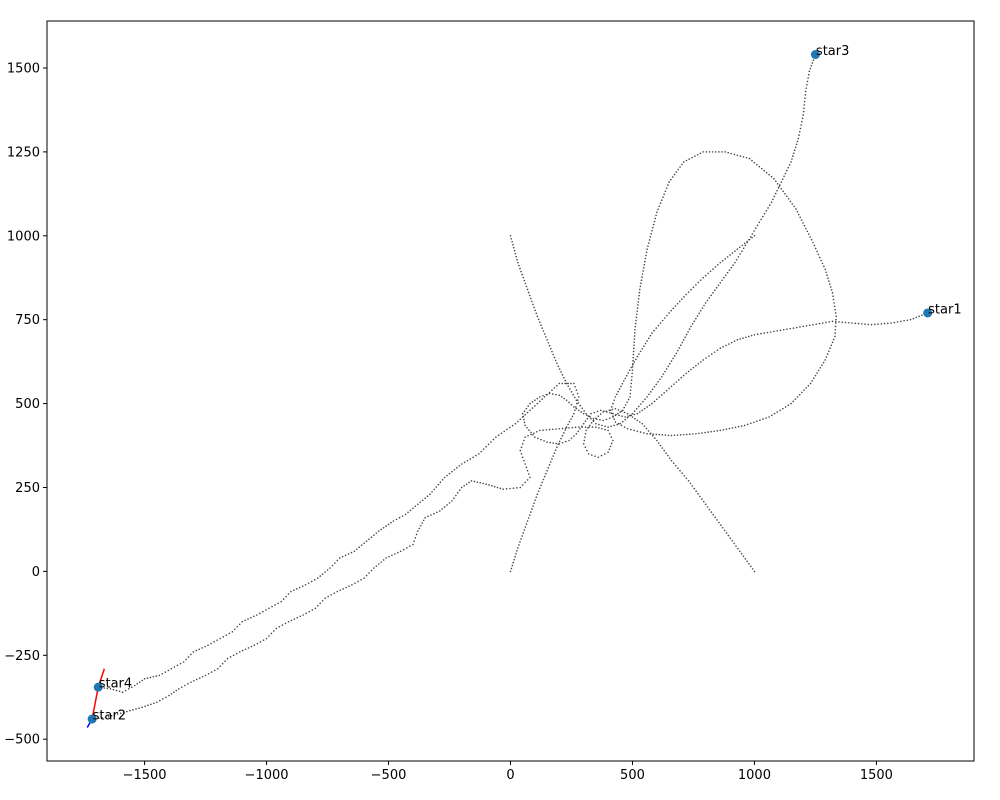  I want to click on x-axis: −1500 −1000 −500 0 500 1000 1500, so click(508, 772).